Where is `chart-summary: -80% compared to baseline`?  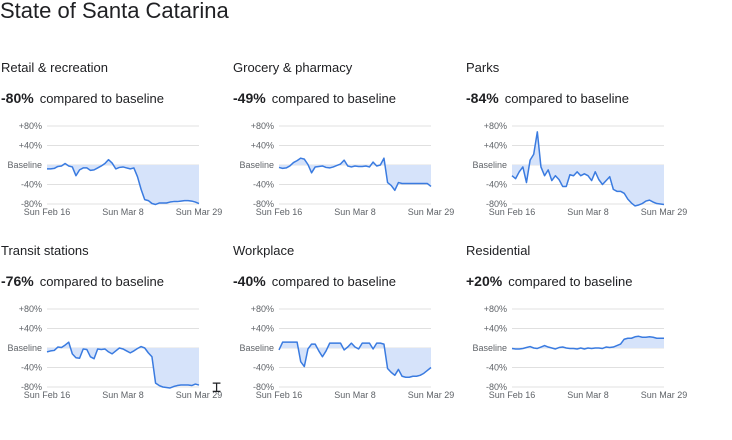 chart-summary: -80% compared to baseline is located at coordinates (82, 98).